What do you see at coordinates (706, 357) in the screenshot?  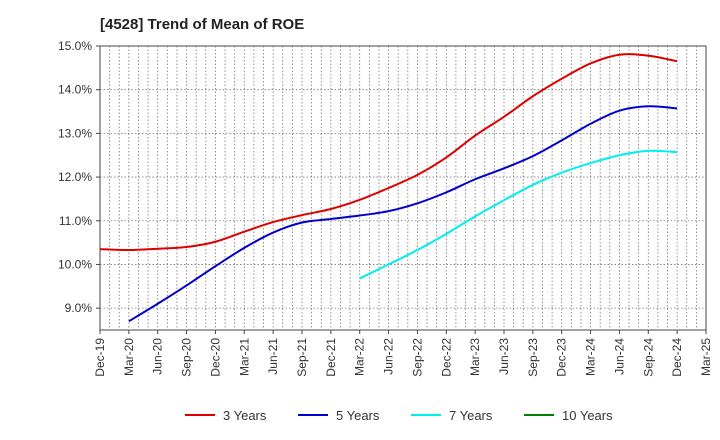 I see `x-tick-label: Mar-25` at bounding box center [706, 357].